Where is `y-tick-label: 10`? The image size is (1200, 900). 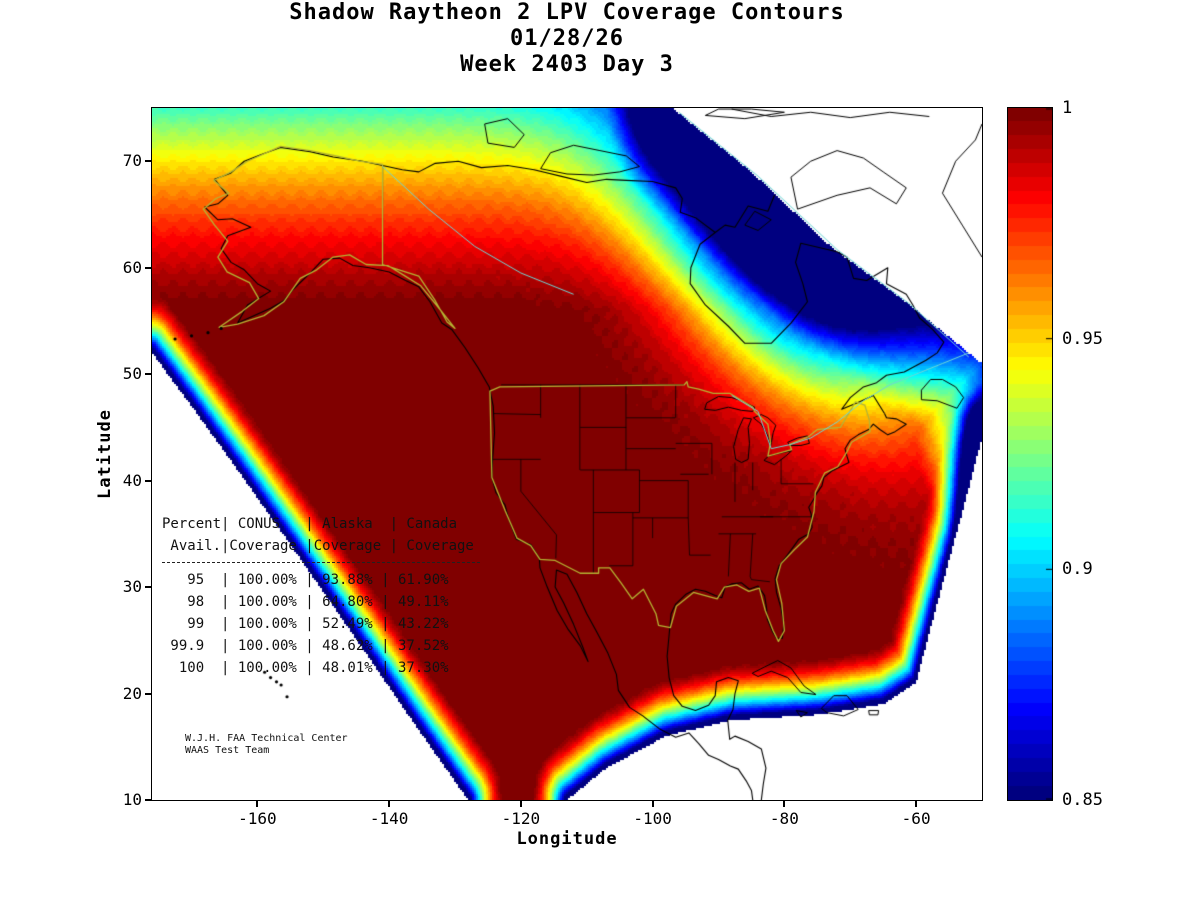
y-tick-label: 10 is located at coordinates (132, 799).